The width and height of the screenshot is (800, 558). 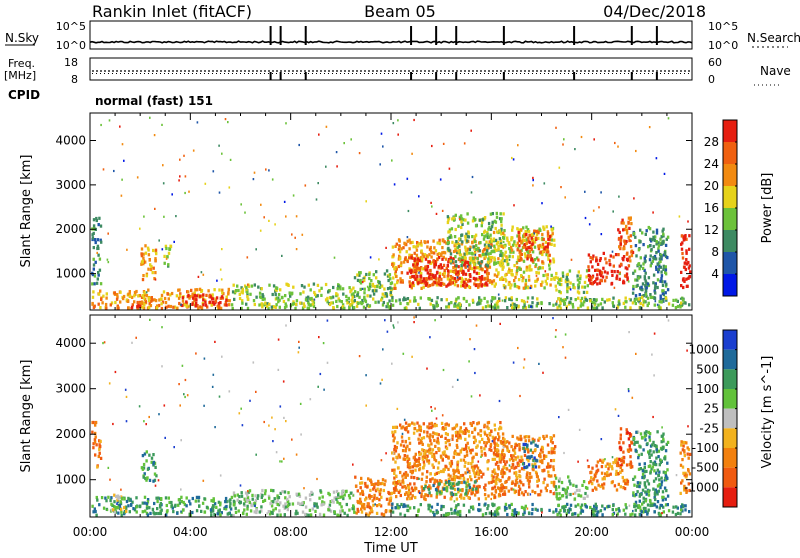 I want to click on colorbar-tick-label: 28, so click(x=711, y=142).